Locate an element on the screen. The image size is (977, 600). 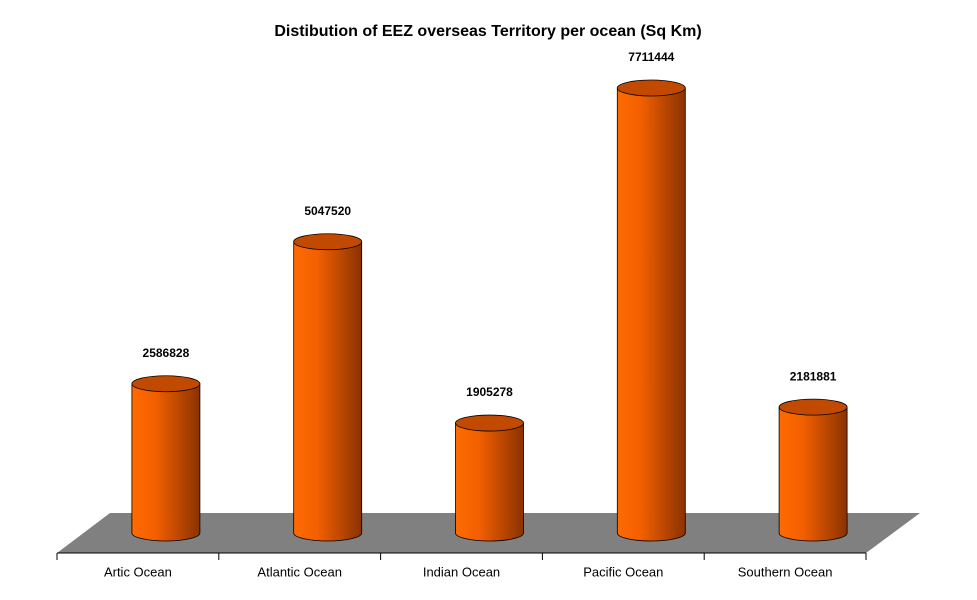
x-tick-label: Pacific Ocean is located at coordinates (623, 571).